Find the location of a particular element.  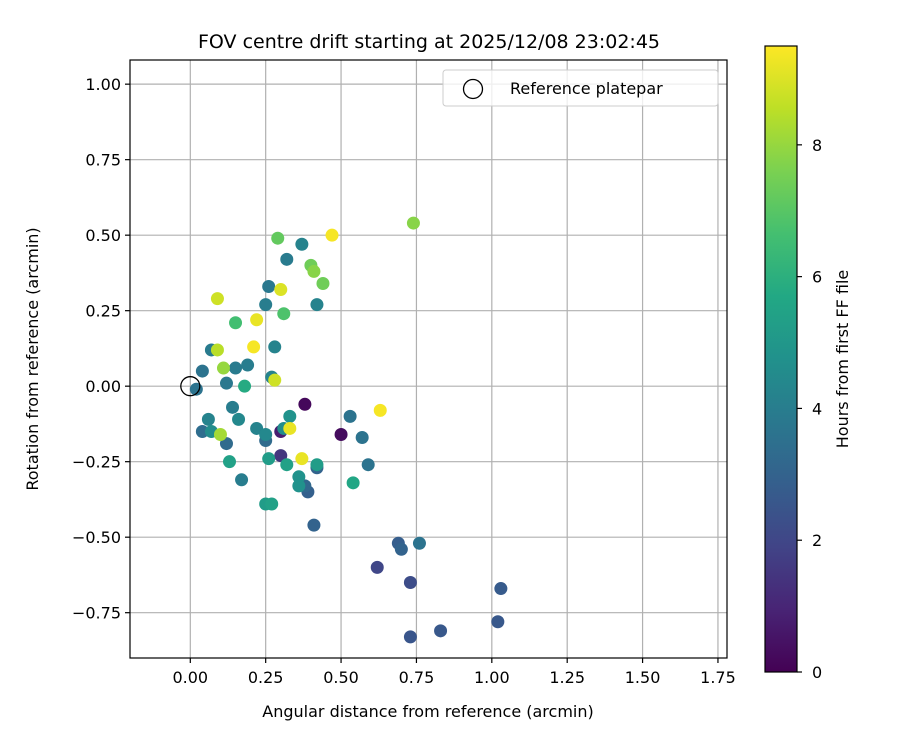

colorbar-frame is located at coordinates (781, 359).